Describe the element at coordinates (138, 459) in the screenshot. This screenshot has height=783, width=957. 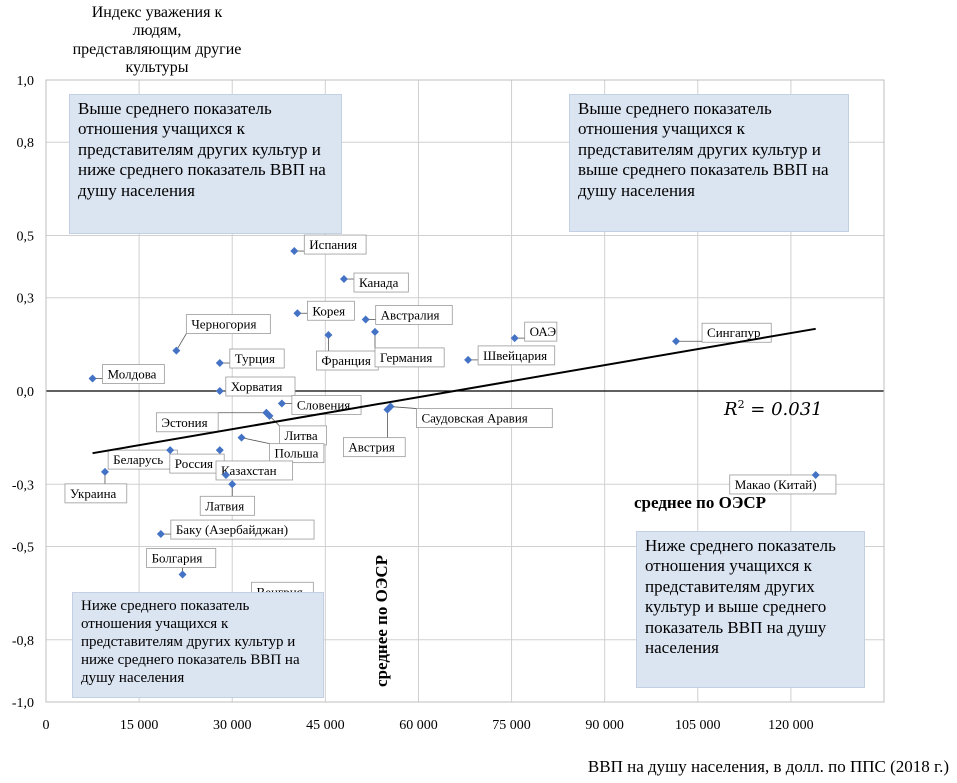
I see `point-label: Беларусь` at that location.